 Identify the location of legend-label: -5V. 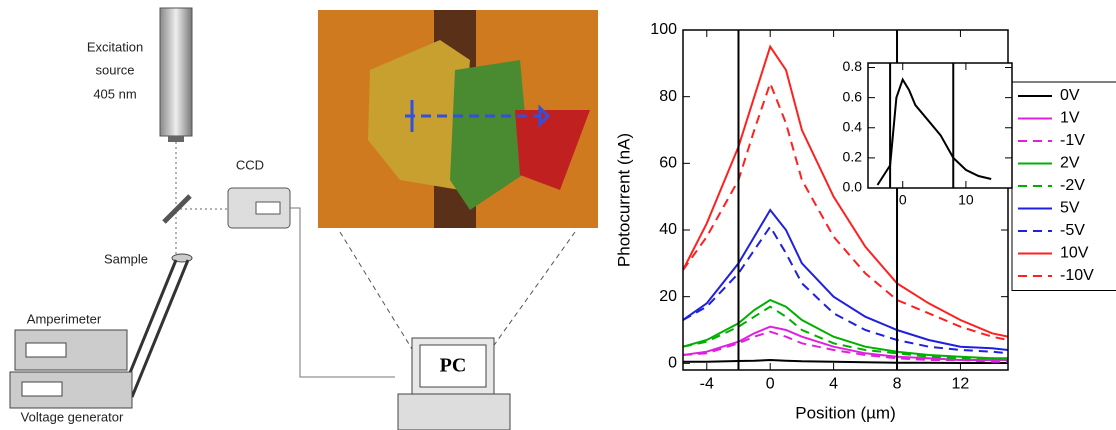
(1072, 230).